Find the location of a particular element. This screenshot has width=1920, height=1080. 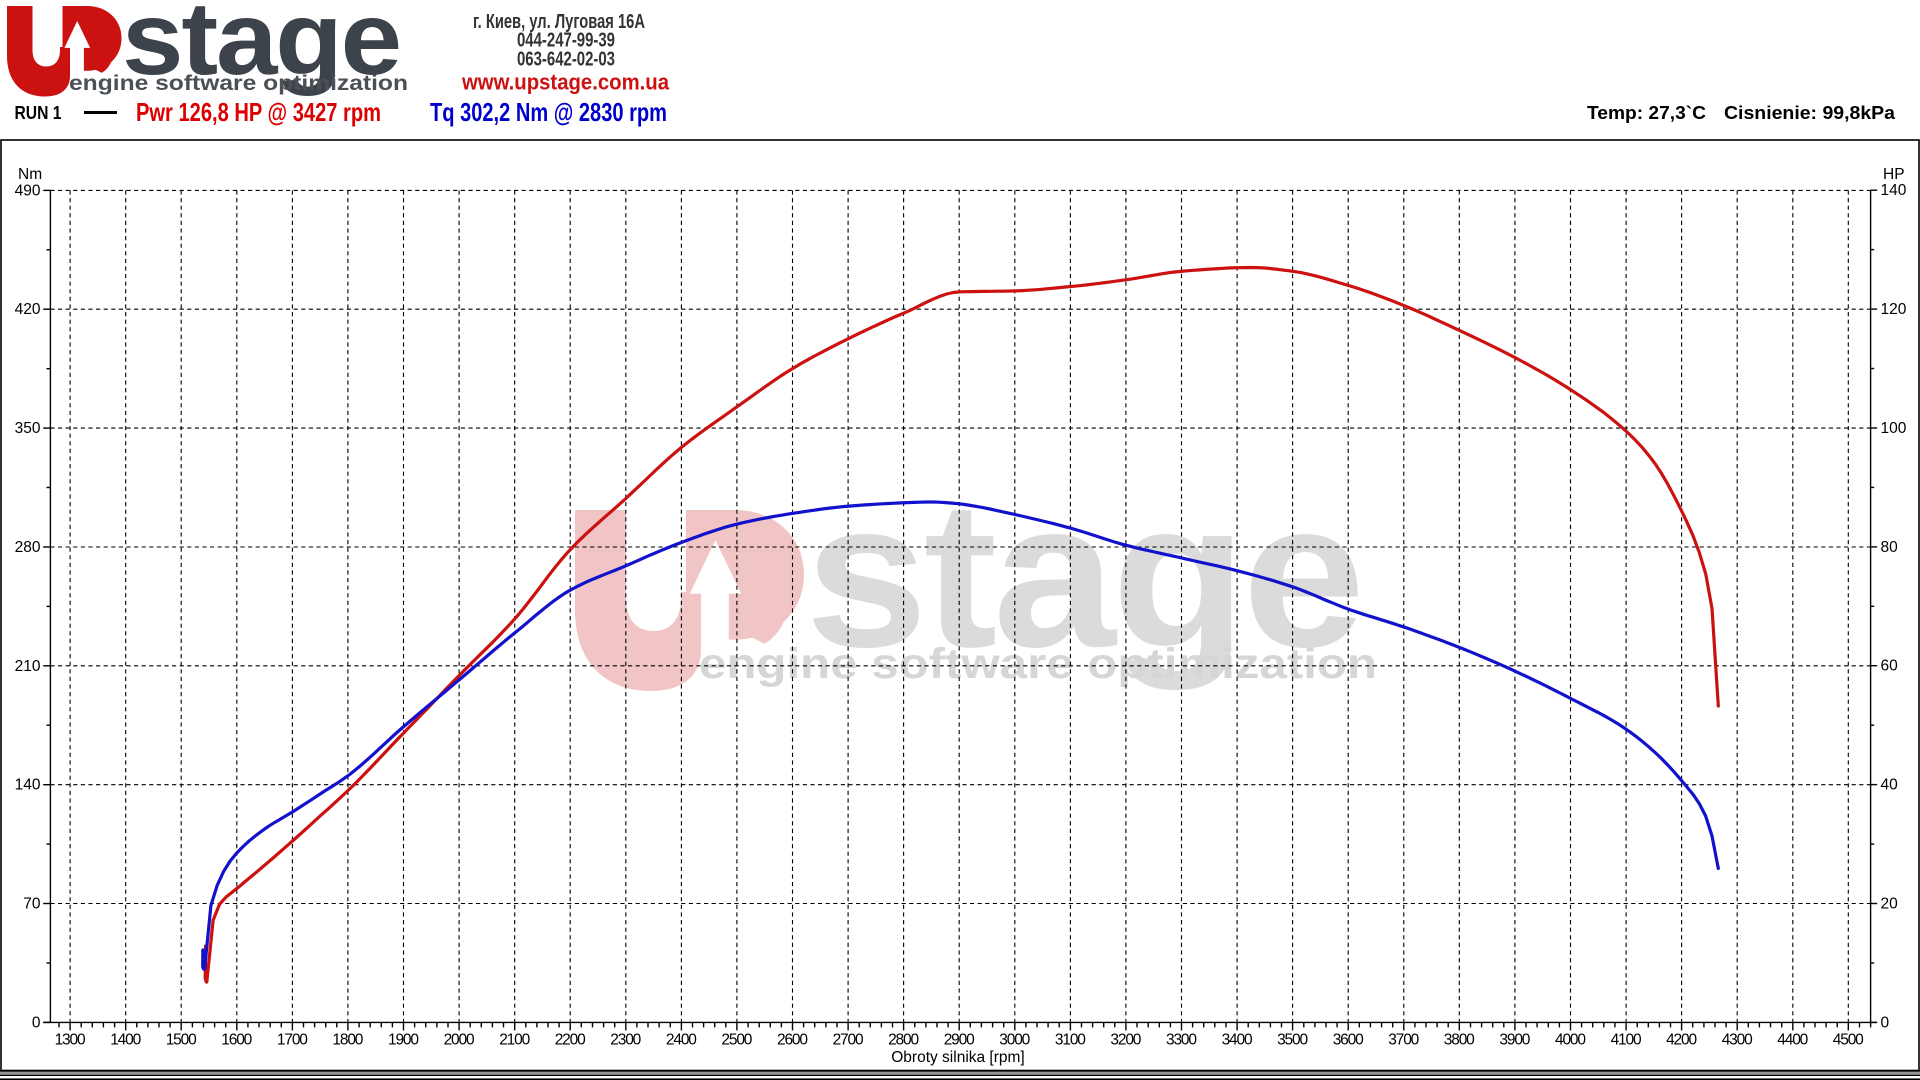

svg-text: 063-642-02-03 is located at coordinates (566, 60).